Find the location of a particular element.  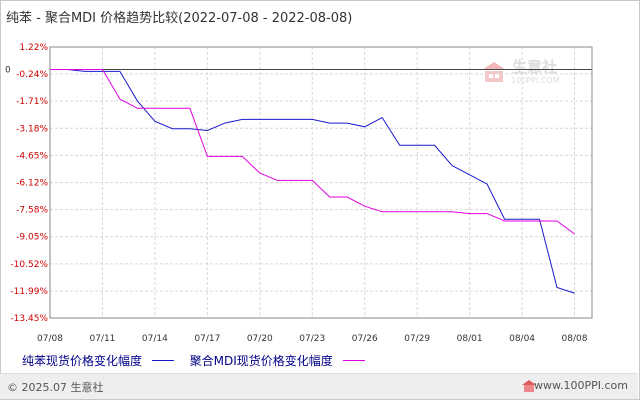

y-tick-label: -3.18% is located at coordinates (32, 129).